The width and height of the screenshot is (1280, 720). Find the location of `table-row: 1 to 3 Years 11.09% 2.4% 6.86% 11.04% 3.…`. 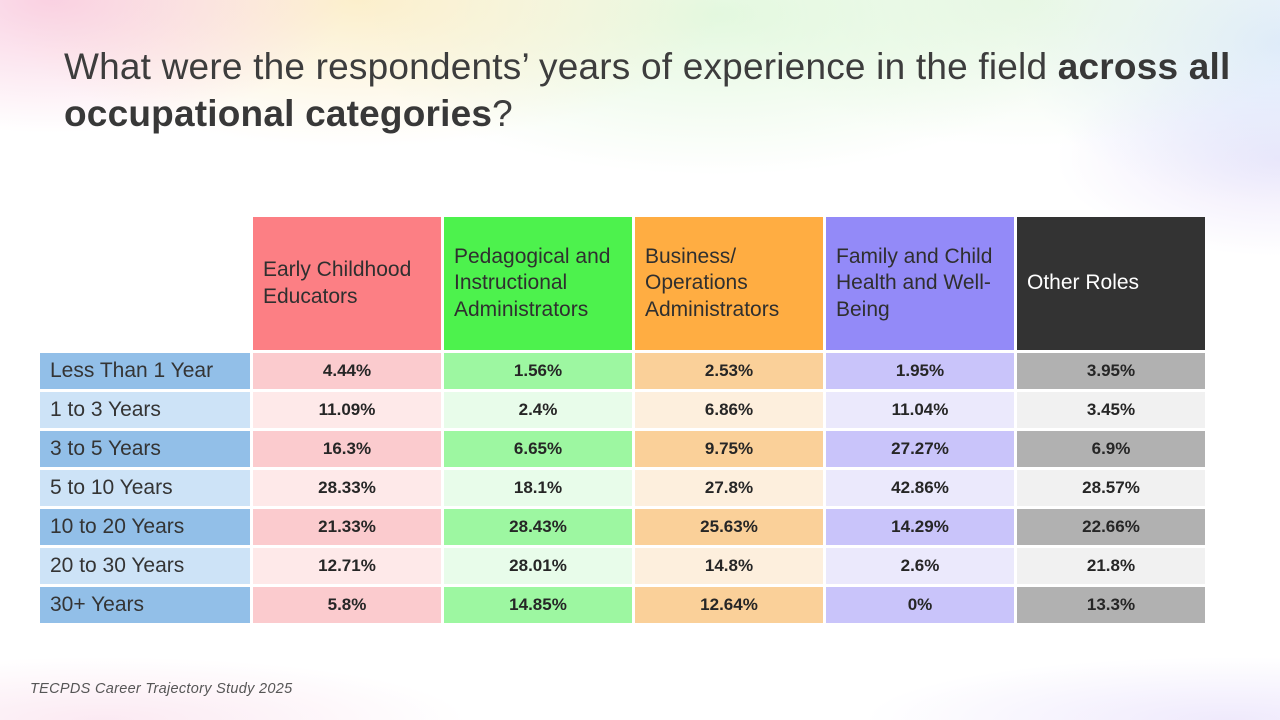

table-row: 1 to 3 Years 11.09% 2.4% 6.86% 11.04% 3.… is located at coordinates (622, 410).